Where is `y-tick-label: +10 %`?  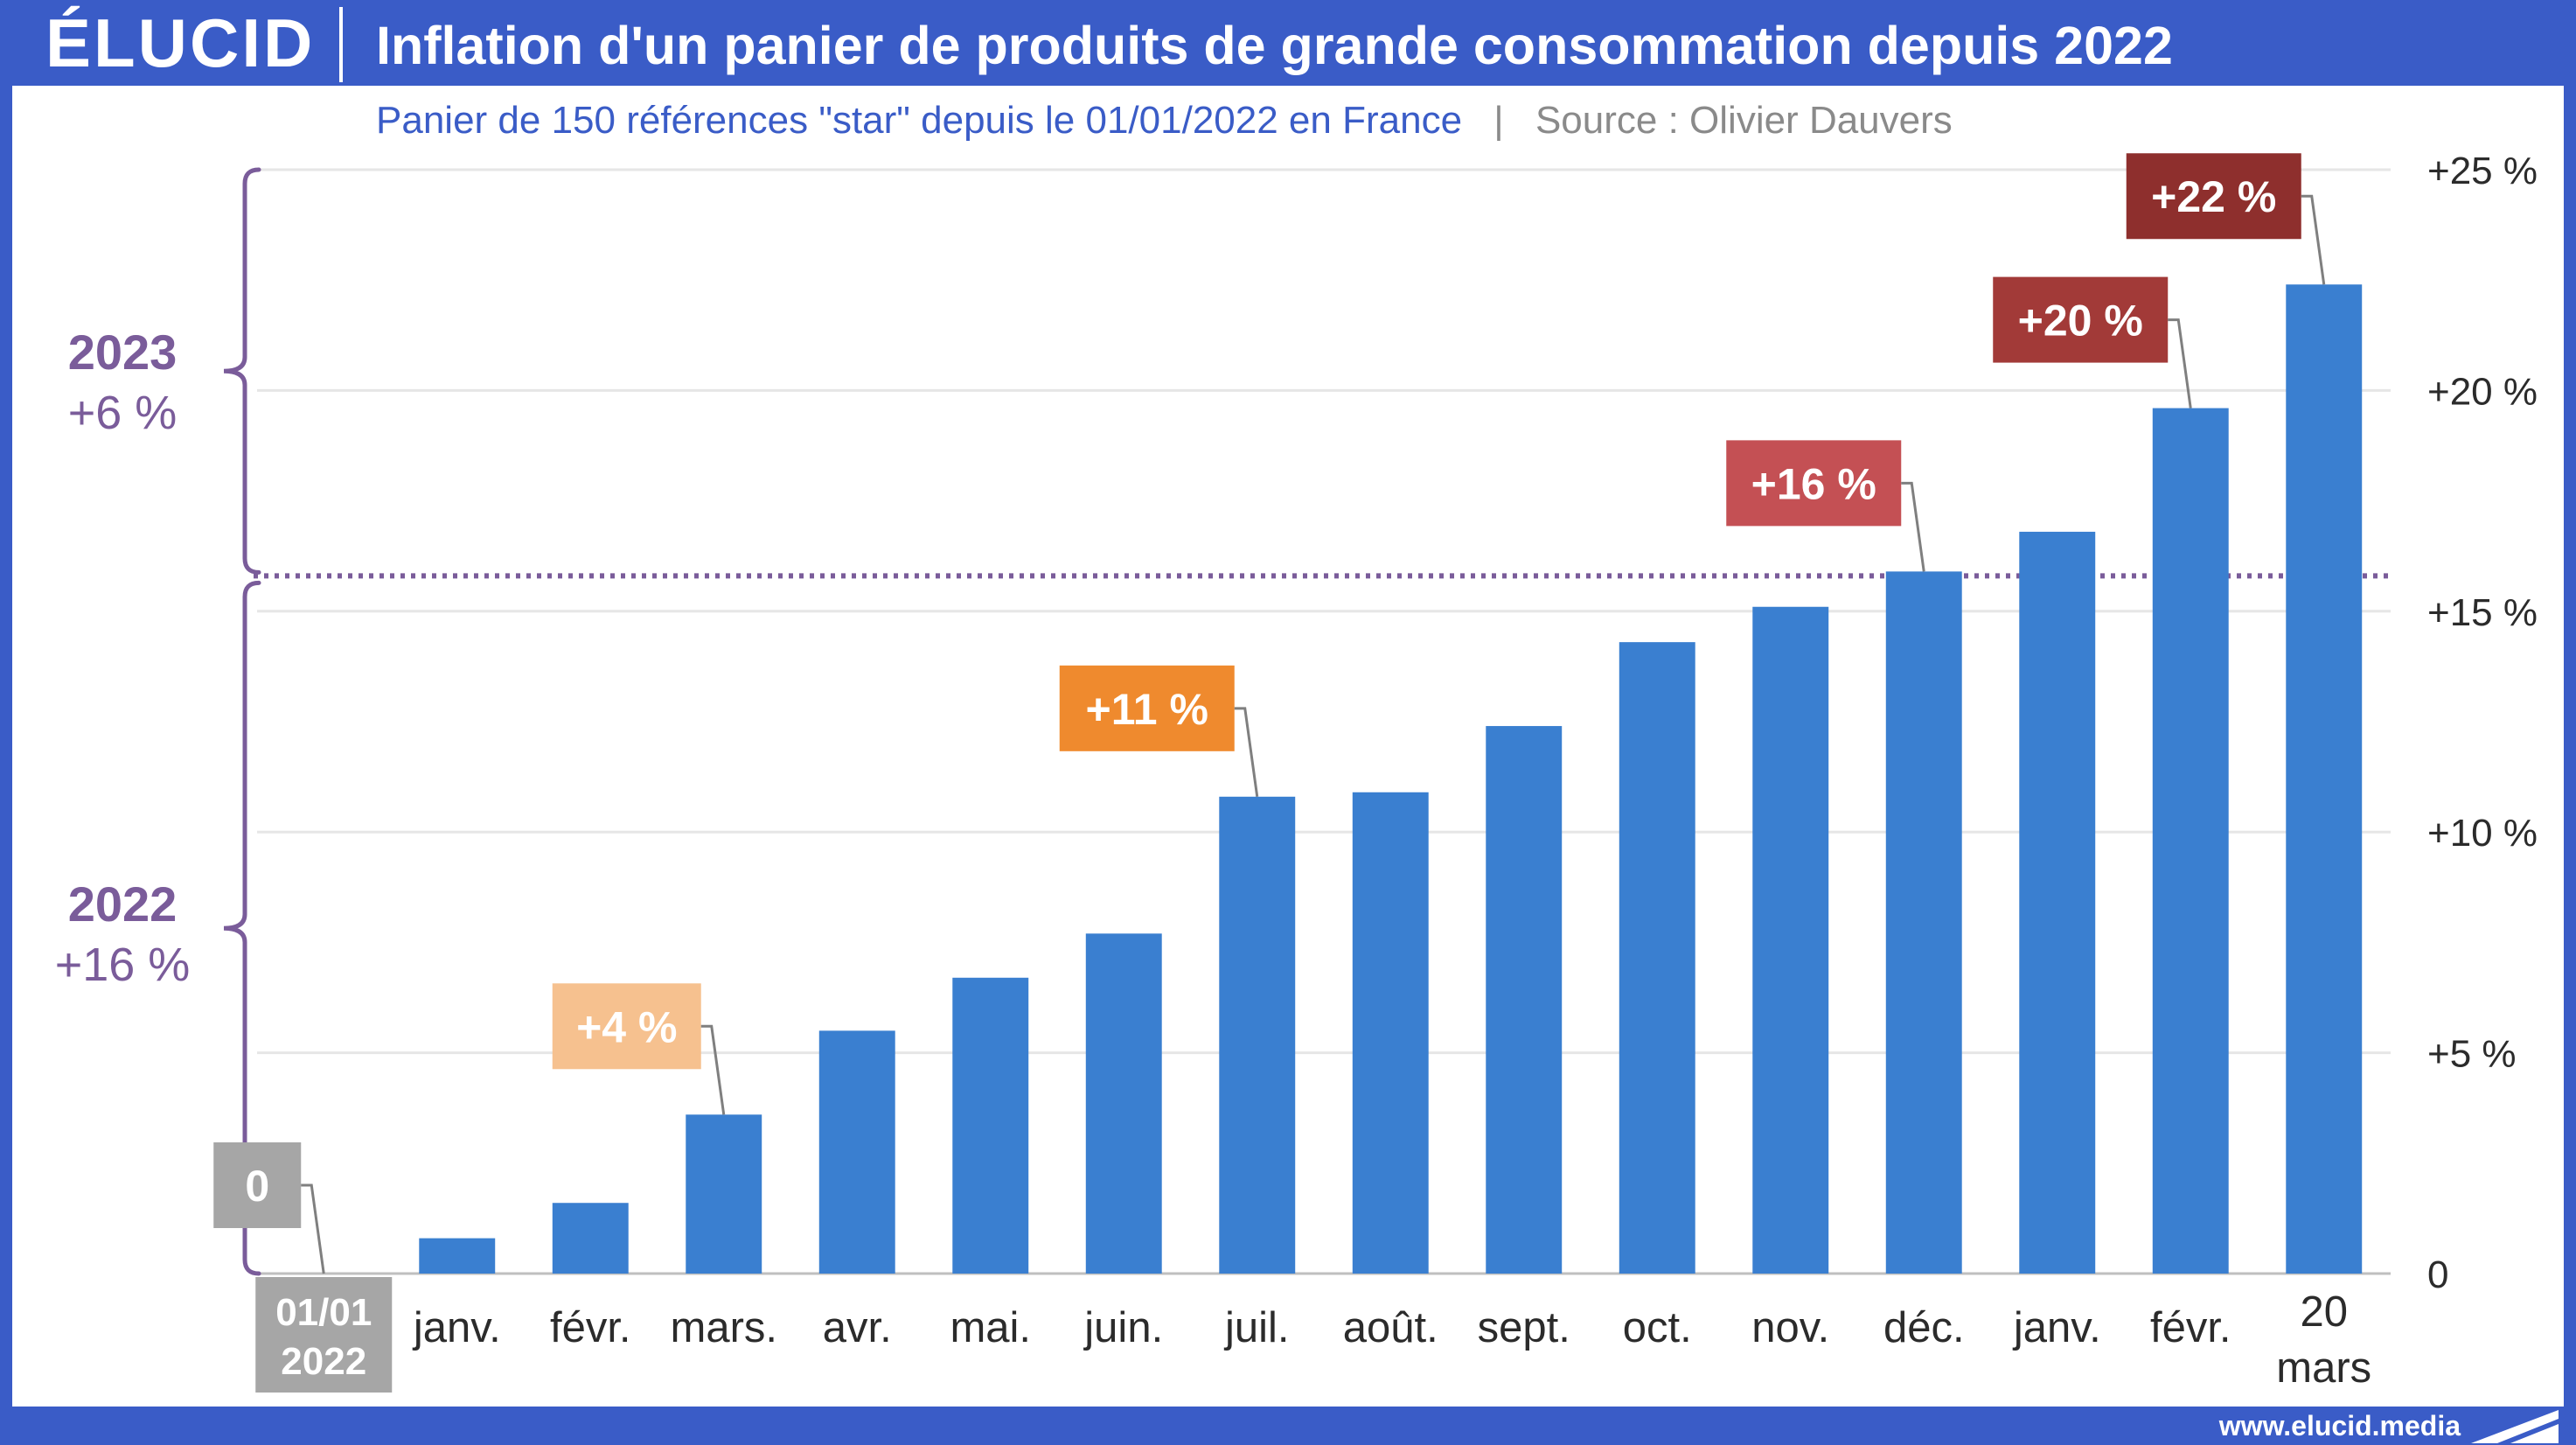 y-tick-label: +10 % is located at coordinates (2482, 833).